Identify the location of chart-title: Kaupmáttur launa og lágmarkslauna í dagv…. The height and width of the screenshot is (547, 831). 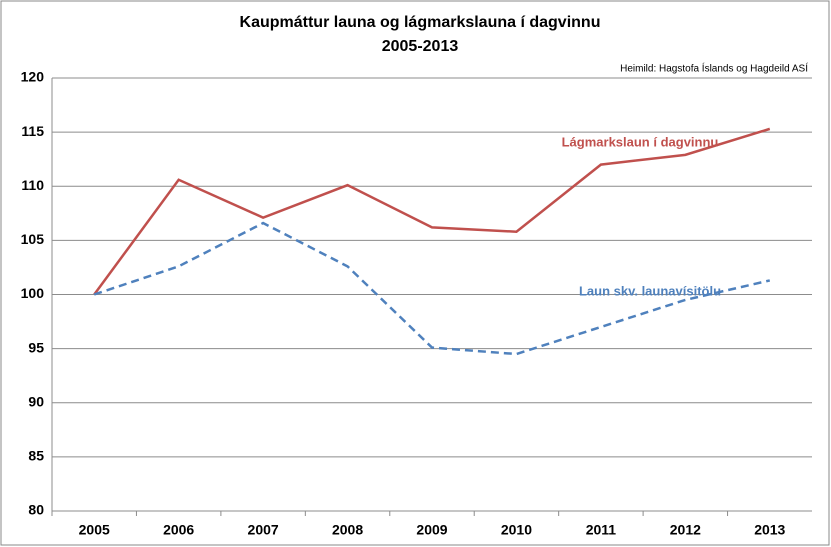
(420, 22).